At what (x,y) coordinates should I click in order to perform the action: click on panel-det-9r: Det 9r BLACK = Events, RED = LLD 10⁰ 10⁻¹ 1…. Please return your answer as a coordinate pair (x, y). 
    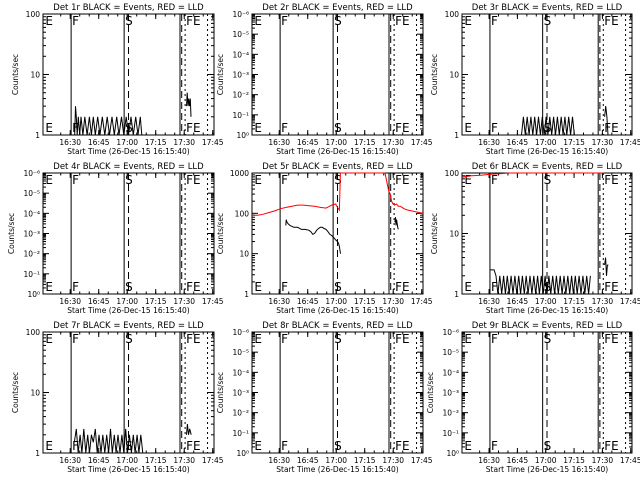
    Looking at the image, I should click on (533, 397).